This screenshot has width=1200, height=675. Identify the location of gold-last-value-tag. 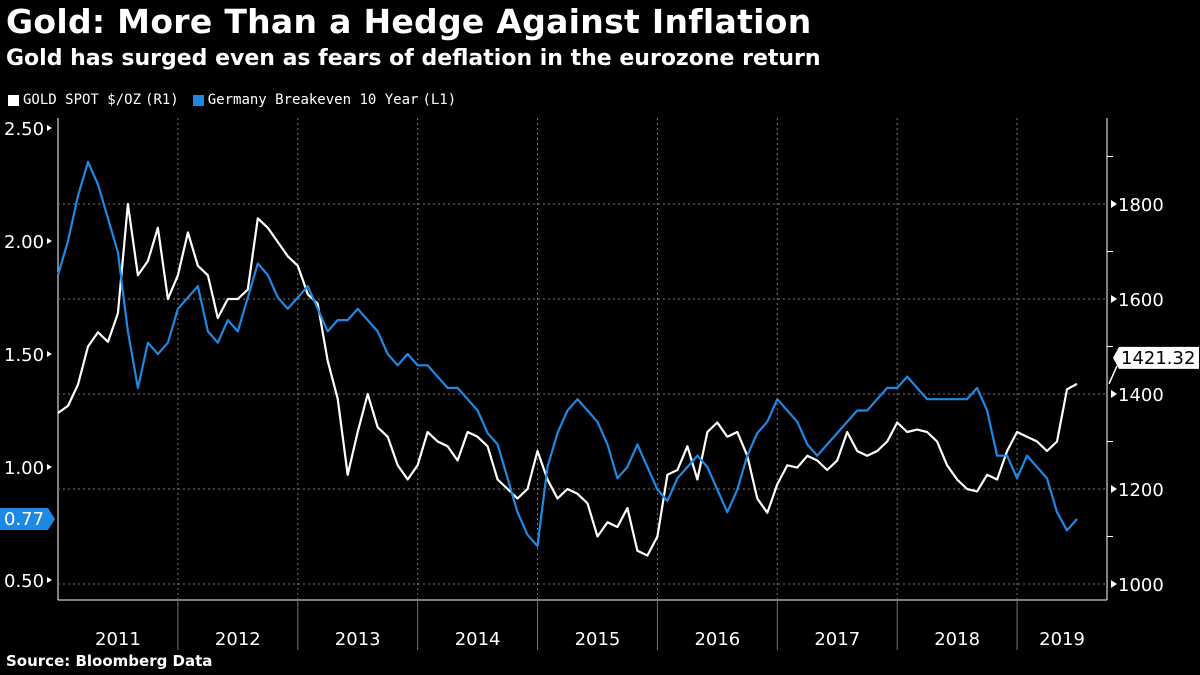
(1156, 357).